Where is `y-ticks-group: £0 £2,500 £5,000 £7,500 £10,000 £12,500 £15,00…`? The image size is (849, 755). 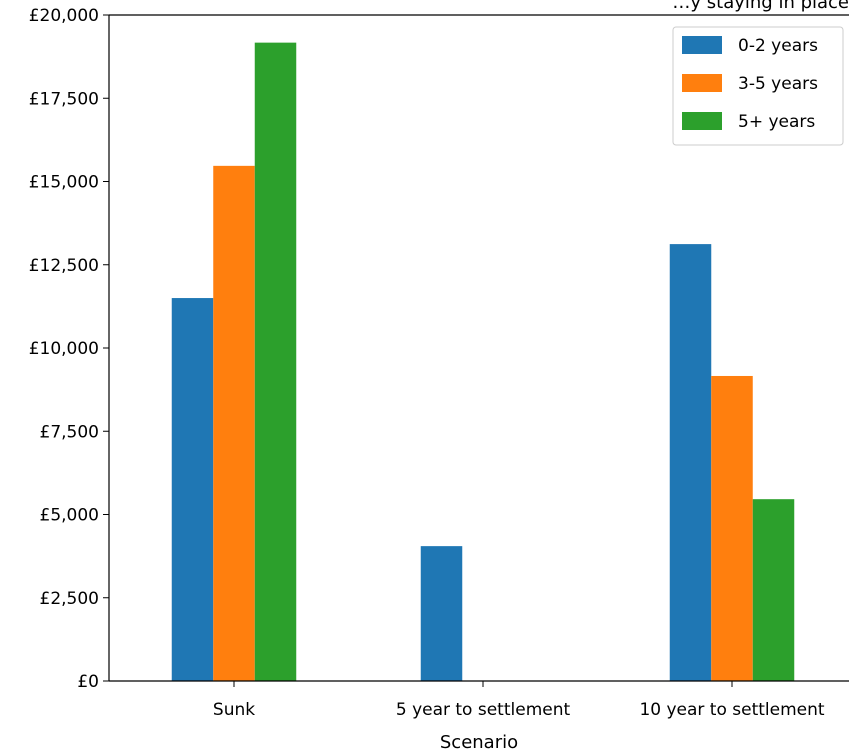
y-ticks-group: £0 £2,500 £5,000 £7,500 £10,000 £12,500 £15,00… is located at coordinates (69, 349).